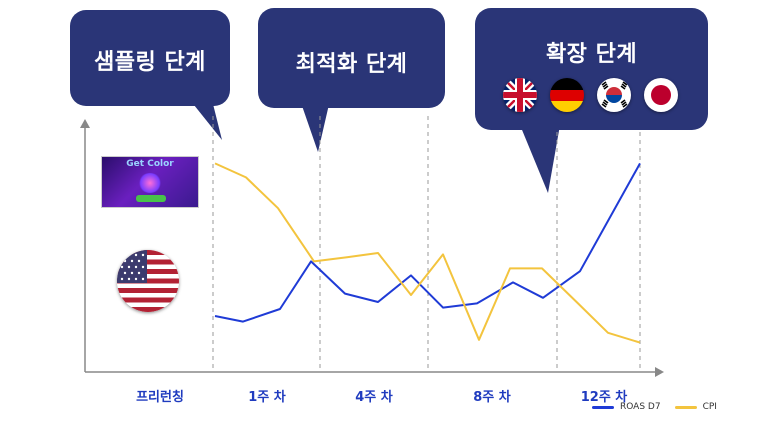  Describe the element at coordinates (492, 397) in the screenshot. I see `x-tick-label: 8주 차` at that location.